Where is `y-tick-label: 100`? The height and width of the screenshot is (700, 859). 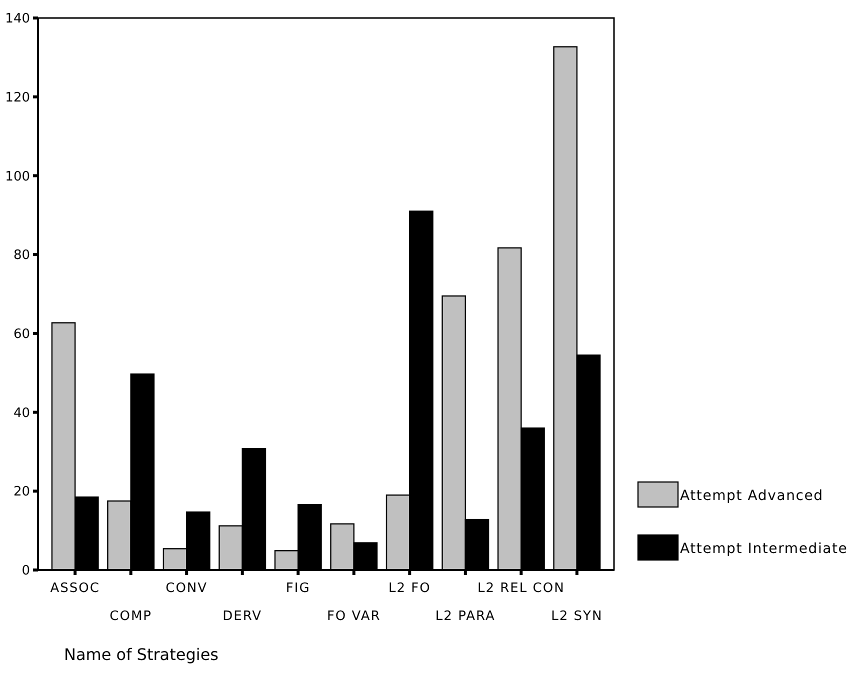
y-tick-label: 100 is located at coordinates (17, 176).